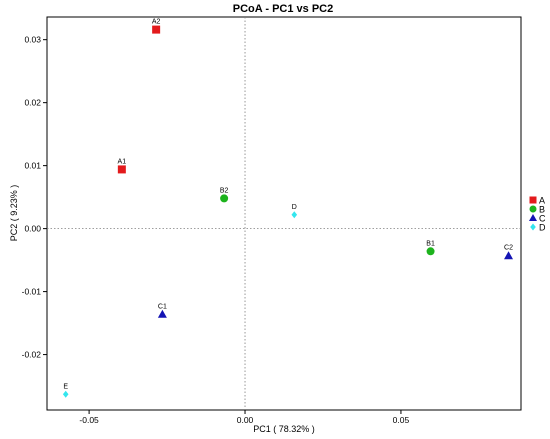 This screenshot has height=439, width=550. Describe the element at coordinates (32, 166) in the screenshot. I see `y-tick-label: 0.01` at that location.